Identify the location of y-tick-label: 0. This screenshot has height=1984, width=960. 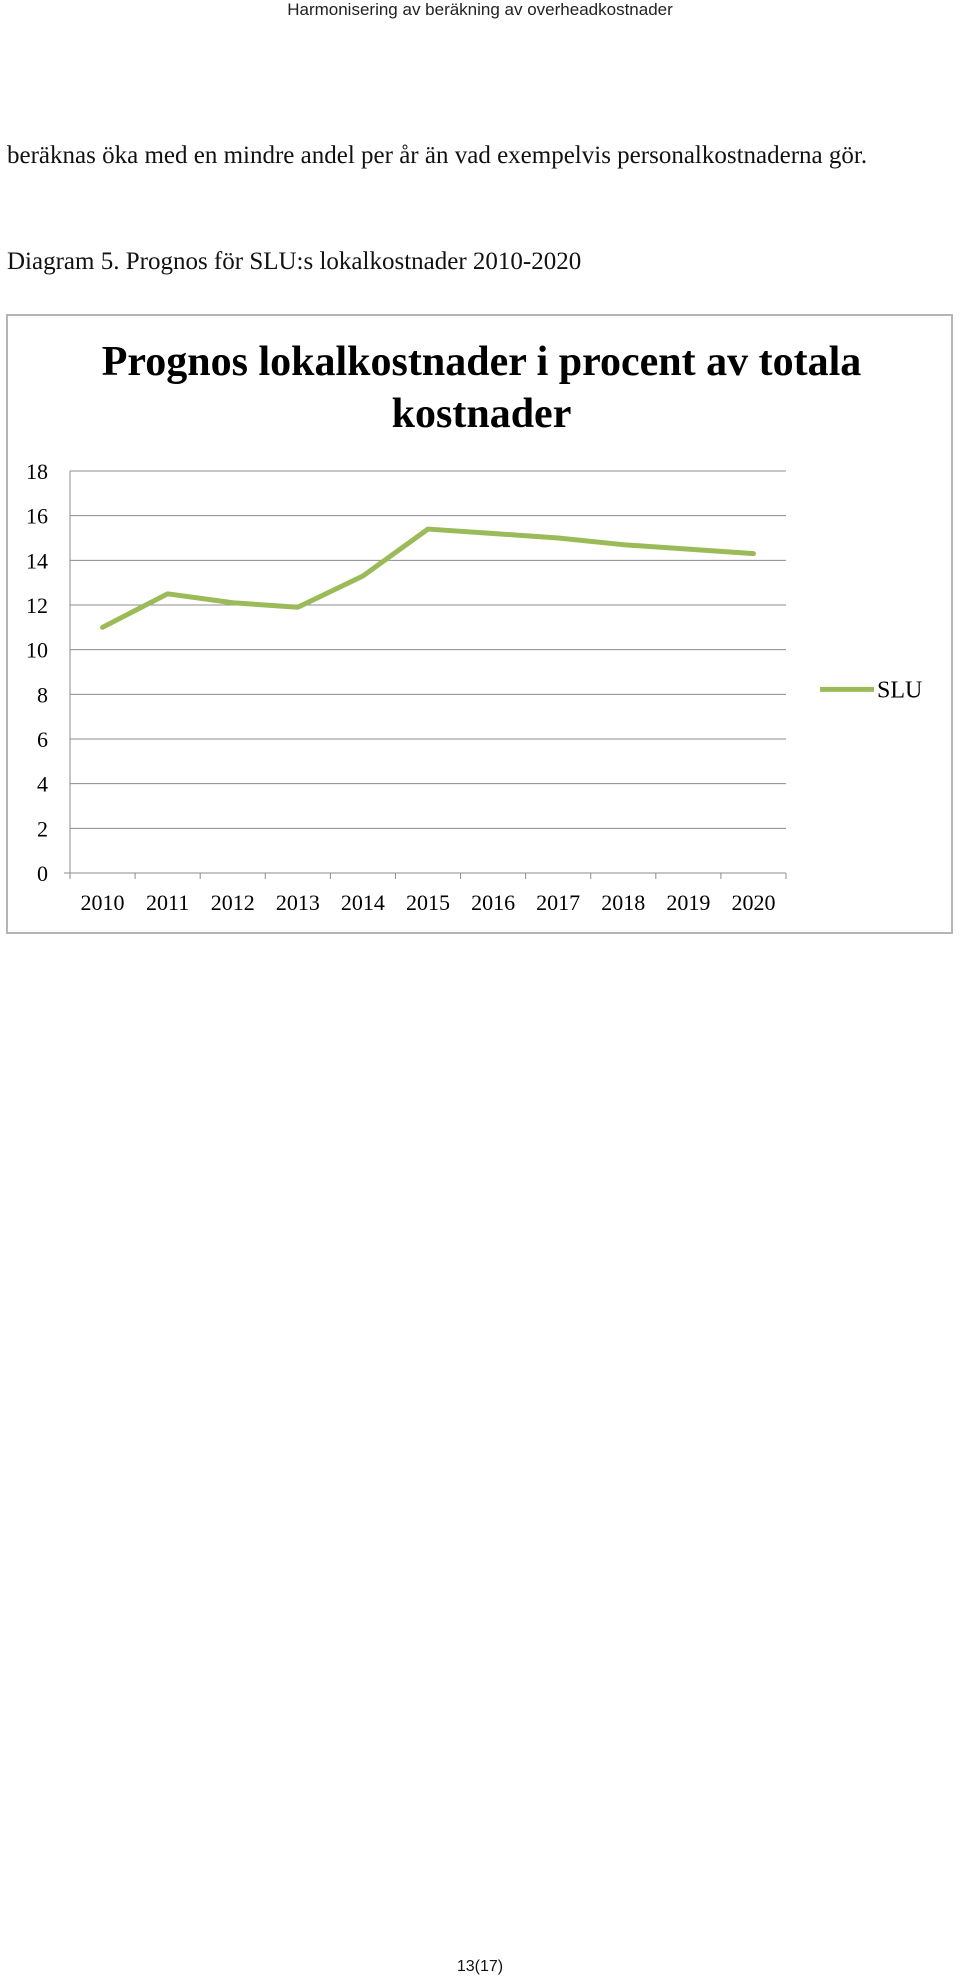
(42, 873).